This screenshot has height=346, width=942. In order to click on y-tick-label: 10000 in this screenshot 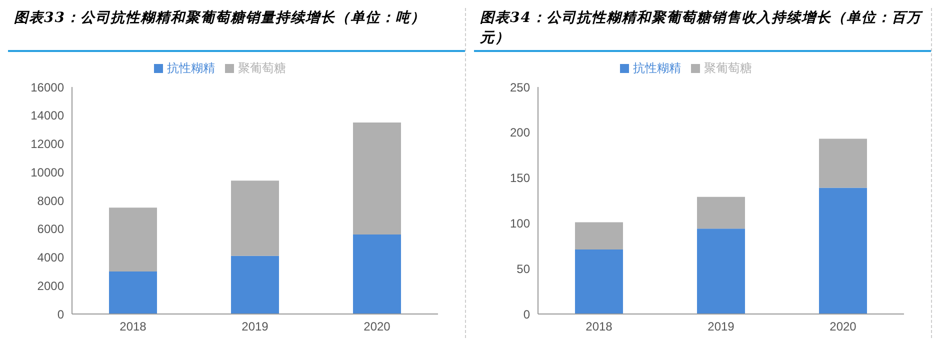, I will do `click(47, 172)`.